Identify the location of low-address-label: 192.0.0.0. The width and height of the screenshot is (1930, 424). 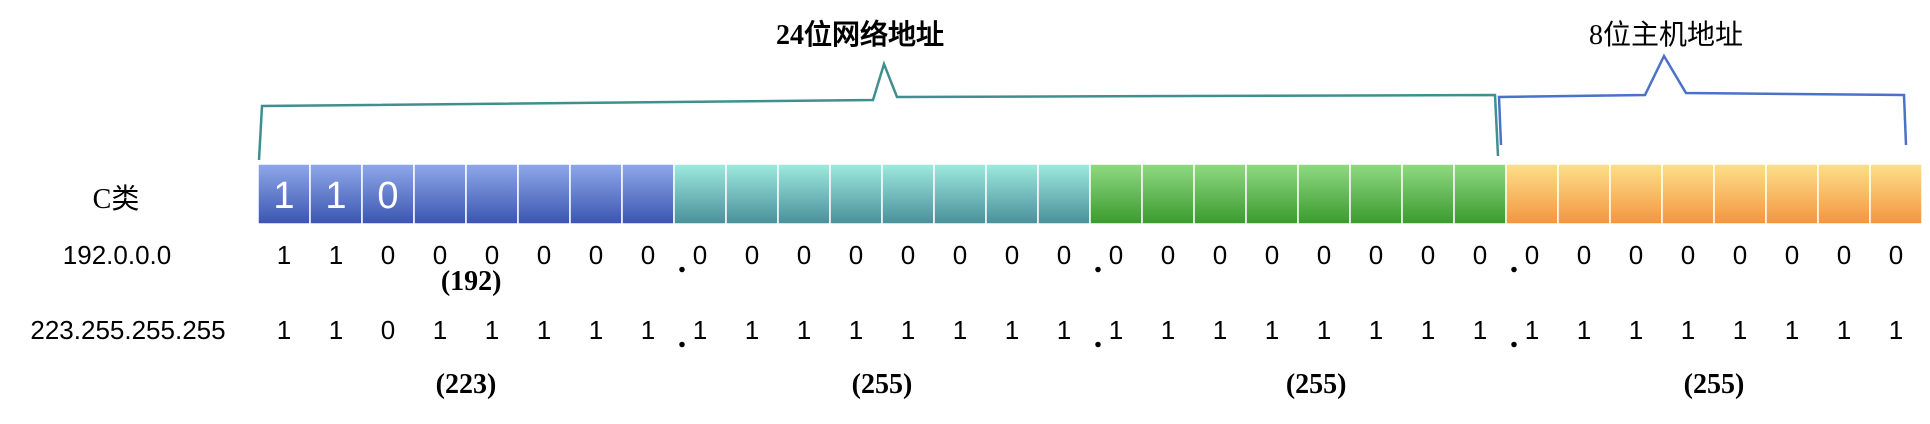
(117, 255).